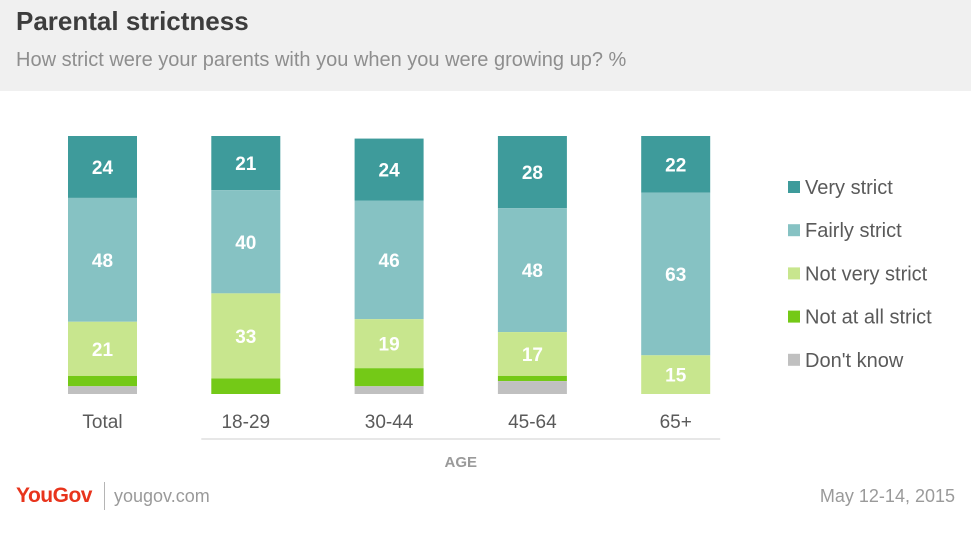  Describe the element at coordinates (532, 387) in the screenshot. I see `bar-45-64-don-t-know` at that location.